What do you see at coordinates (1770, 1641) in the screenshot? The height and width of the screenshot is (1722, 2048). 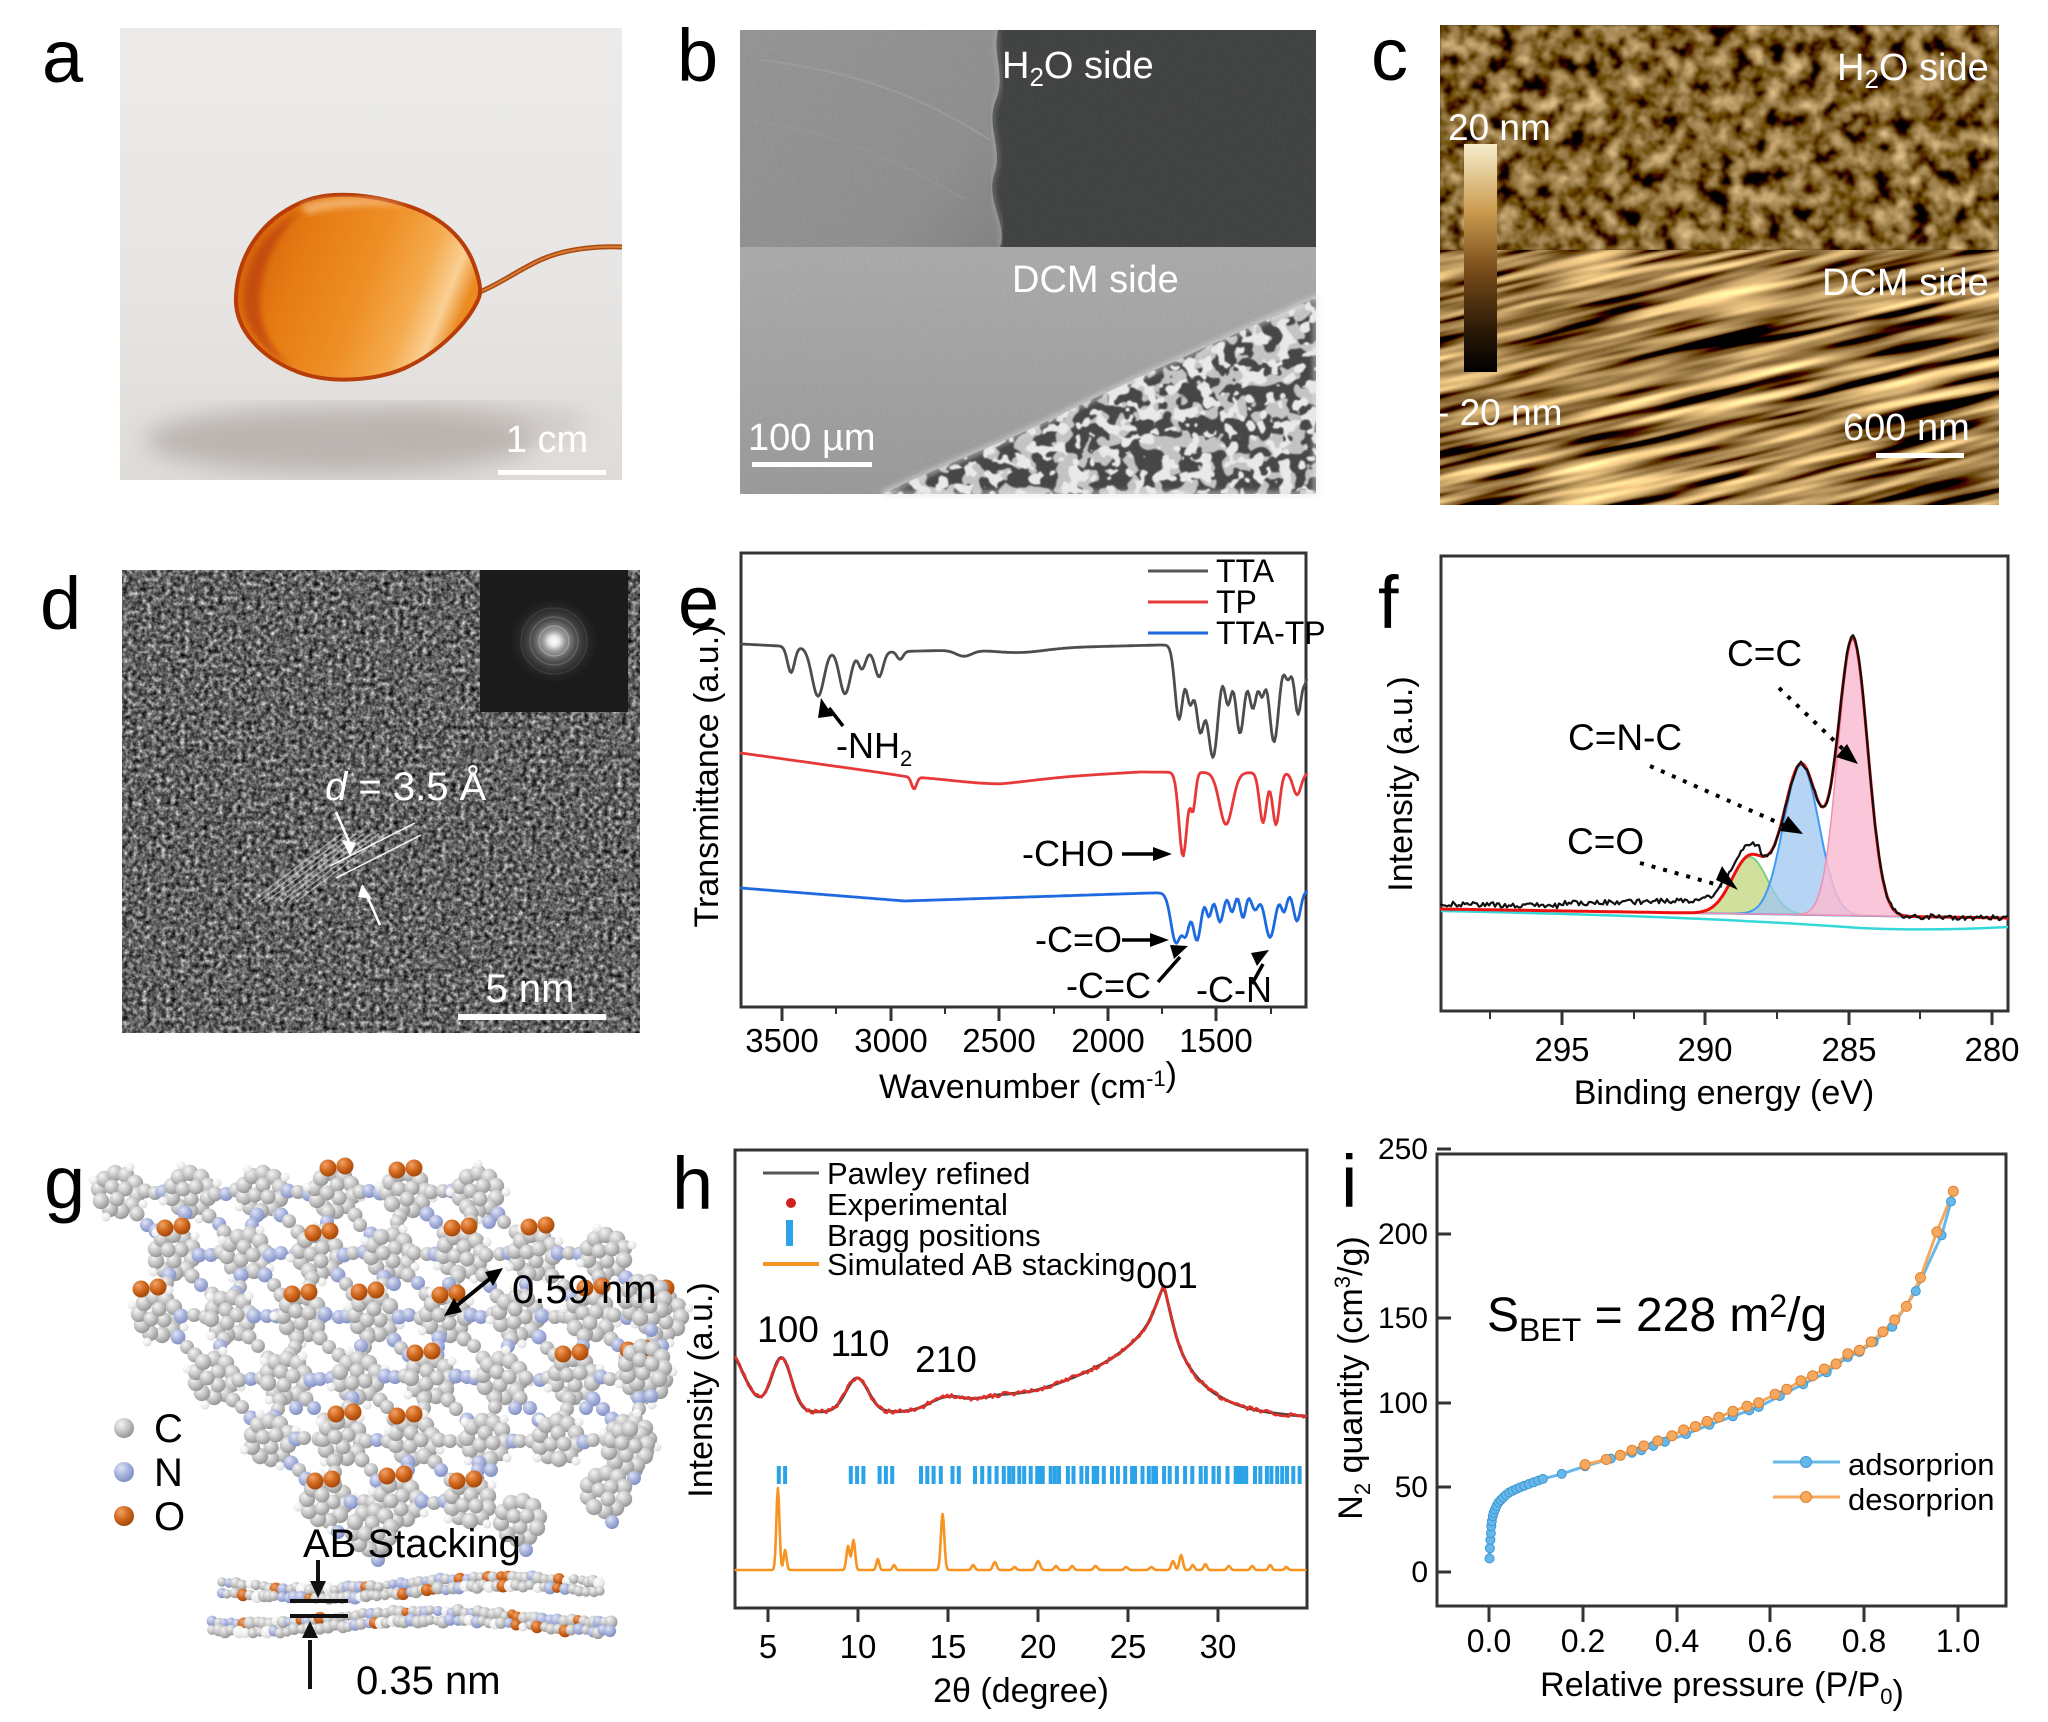 I see `svg-text: 0.6` at bounding box center [1770, 1641].